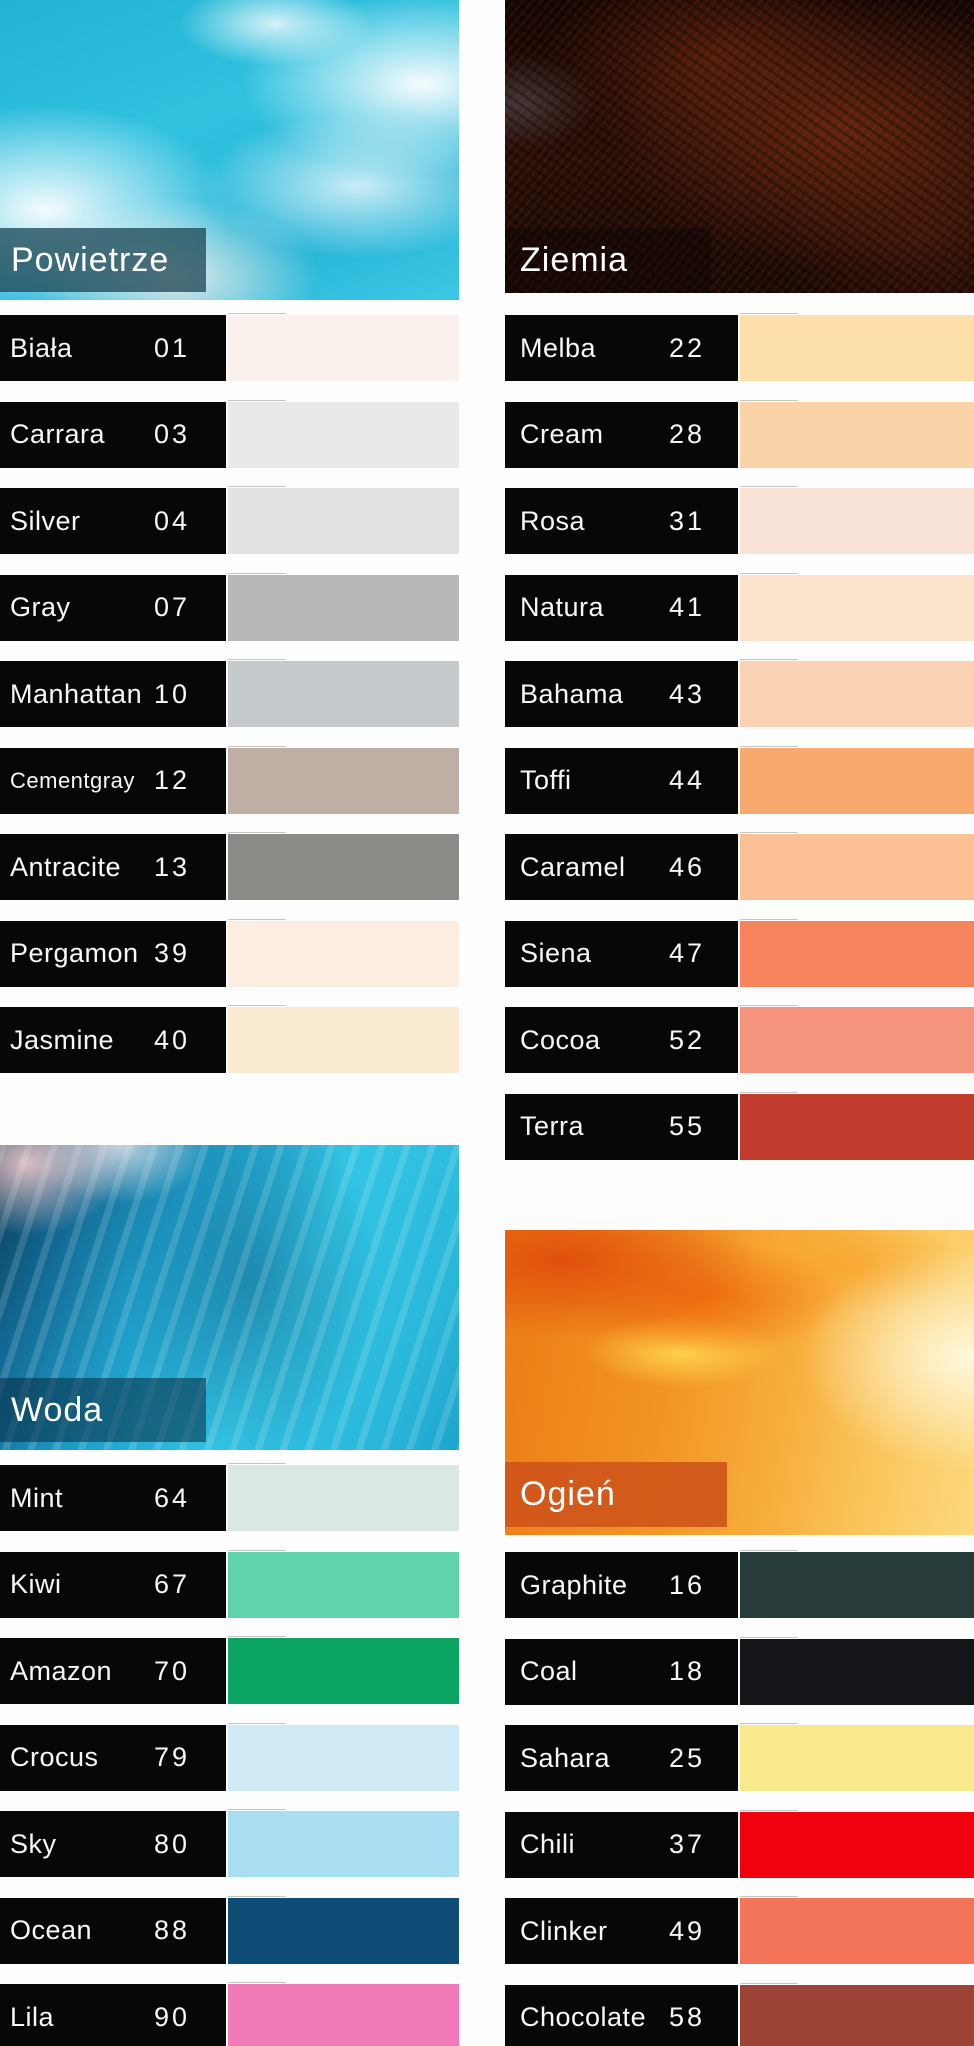  Describe the element at coordinates (171, 693) in the screenshot. I see `color-code: 10` at that location.